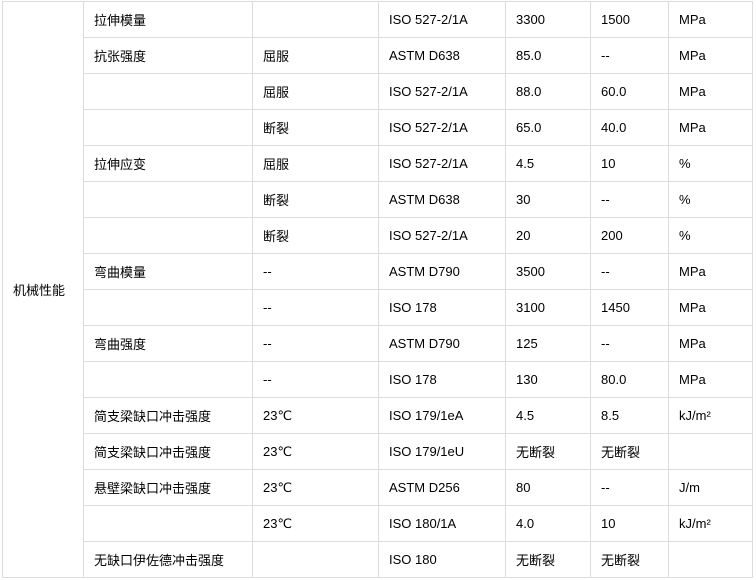  I want to click on table-row: 悬壁梁缺口冲击强度 23℃ ASTM D256 80 -- J/m, so click(378, 487).